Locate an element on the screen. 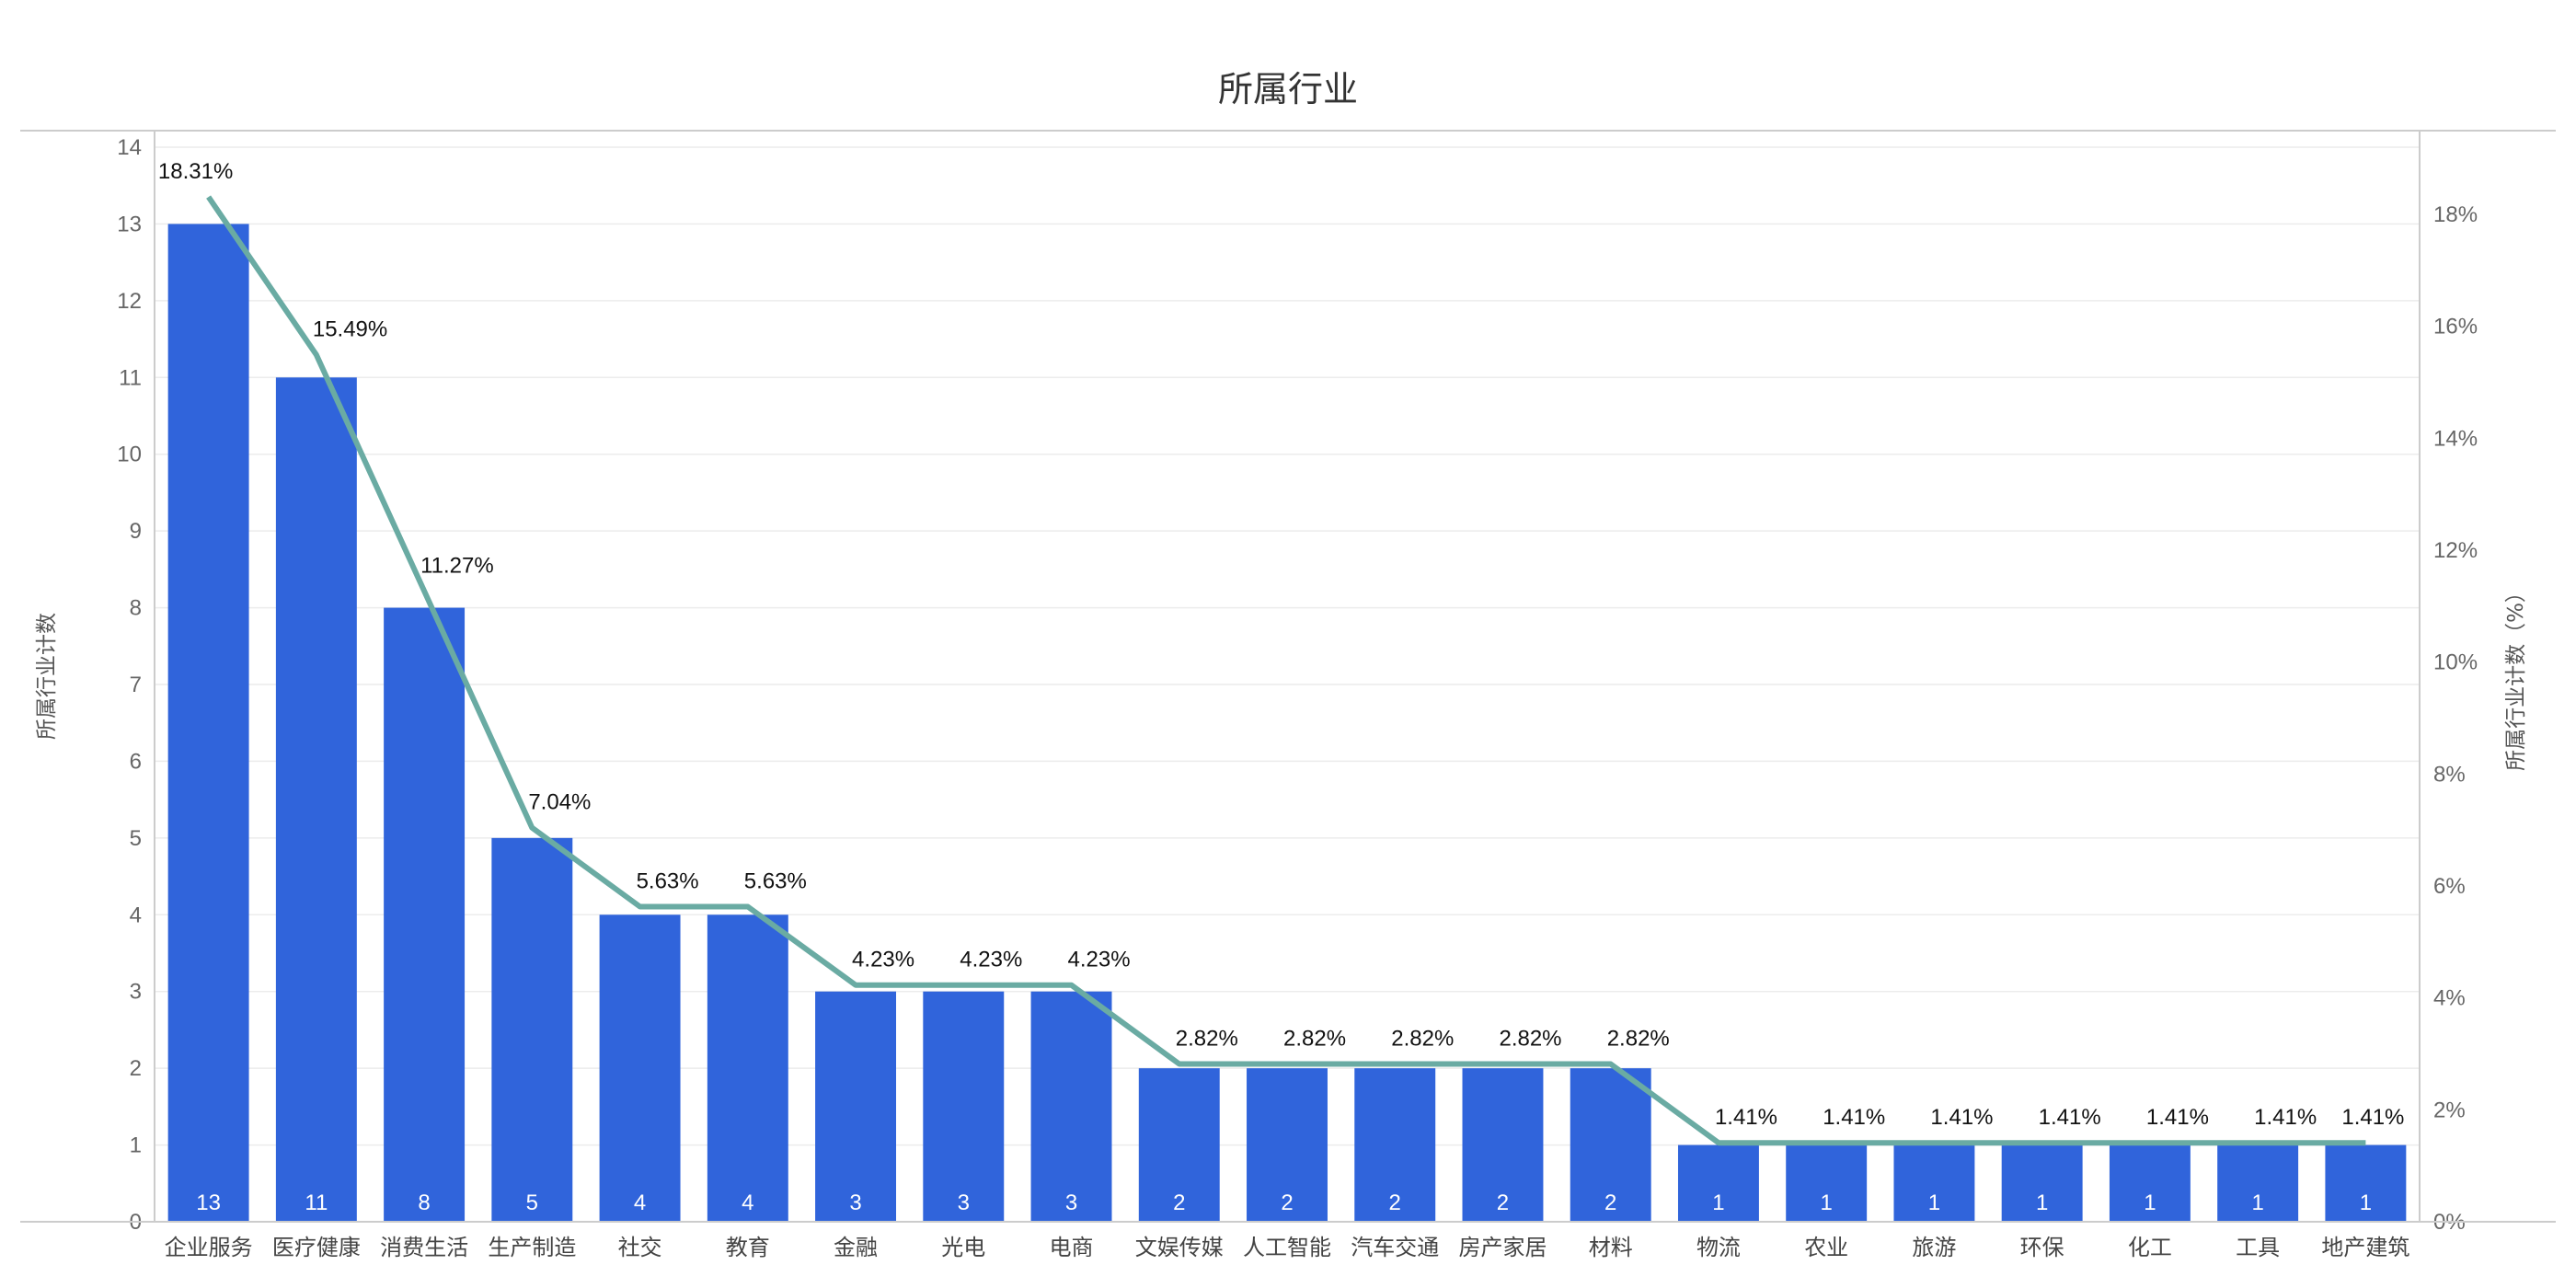  y-tick-label: 2 is located at coordinates (136, 1068).